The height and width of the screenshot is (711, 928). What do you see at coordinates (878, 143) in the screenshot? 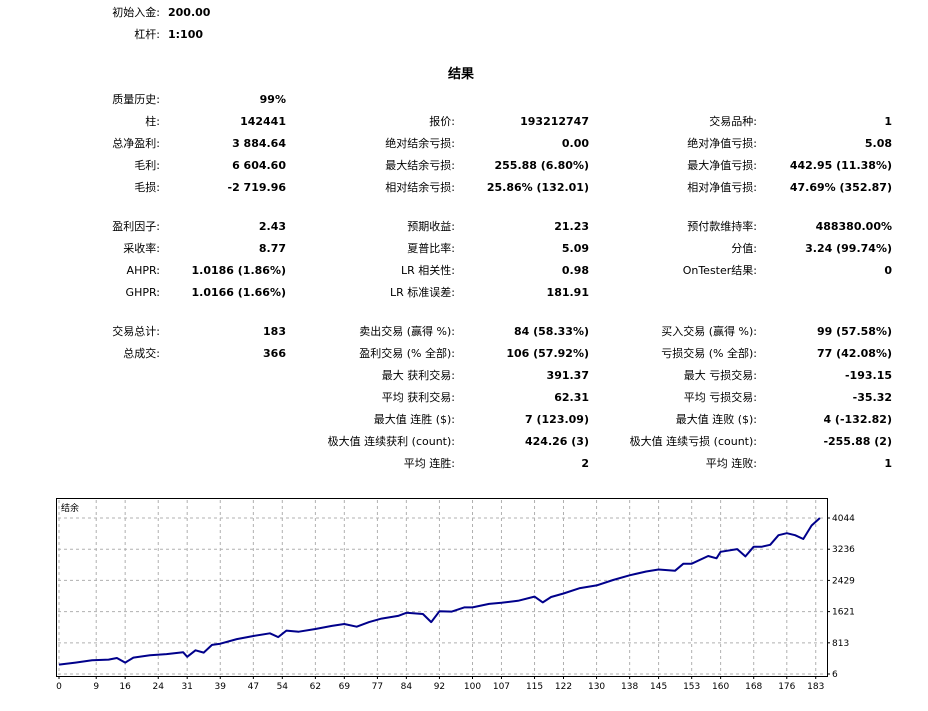
I see `stat-value: 5.08` at bounding box center [878, 143].